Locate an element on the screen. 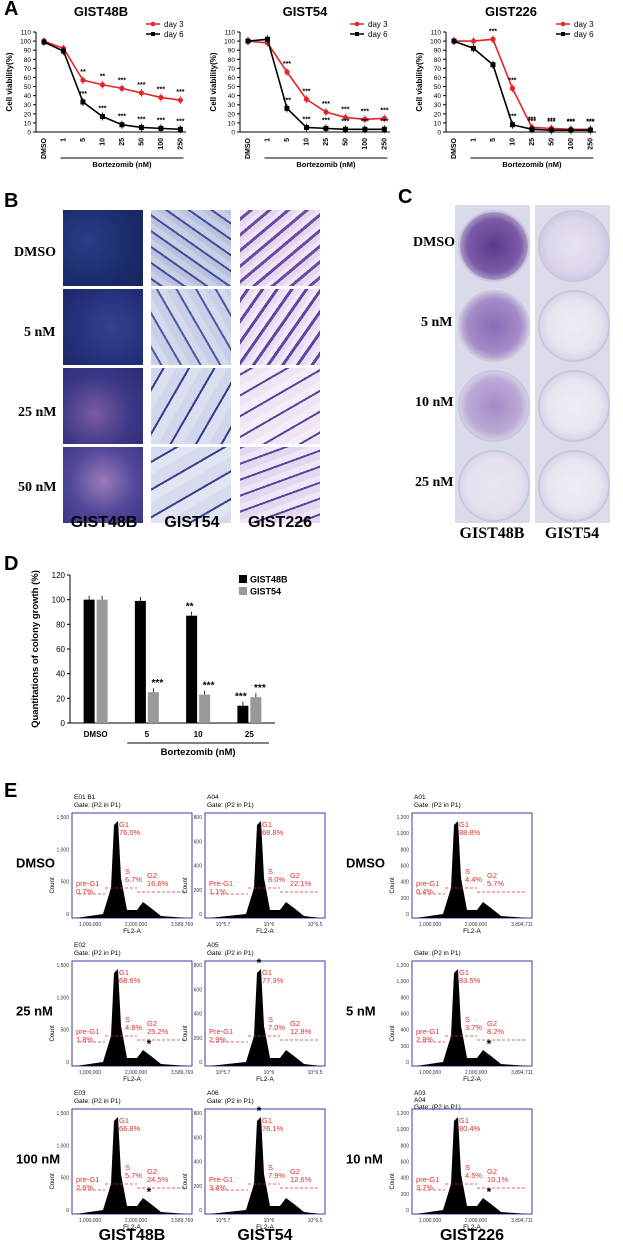  plot-header: E02 is located at coordinates (80, 945).